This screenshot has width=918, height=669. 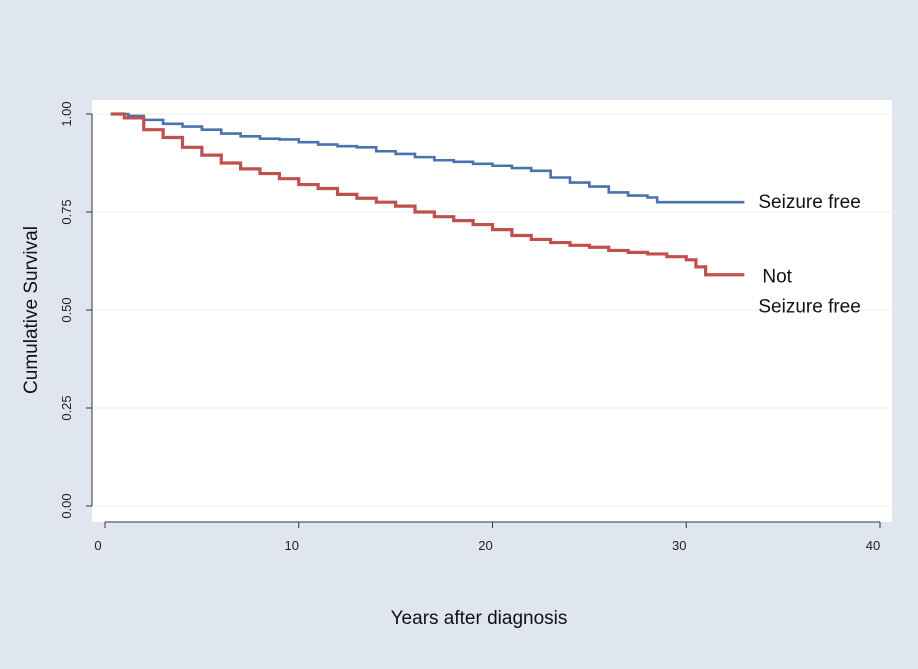 What do you see at coordinates (66, 113) in the screenshot?
I see `y-tick-label: 1.00` at bounding box center [66, 113].